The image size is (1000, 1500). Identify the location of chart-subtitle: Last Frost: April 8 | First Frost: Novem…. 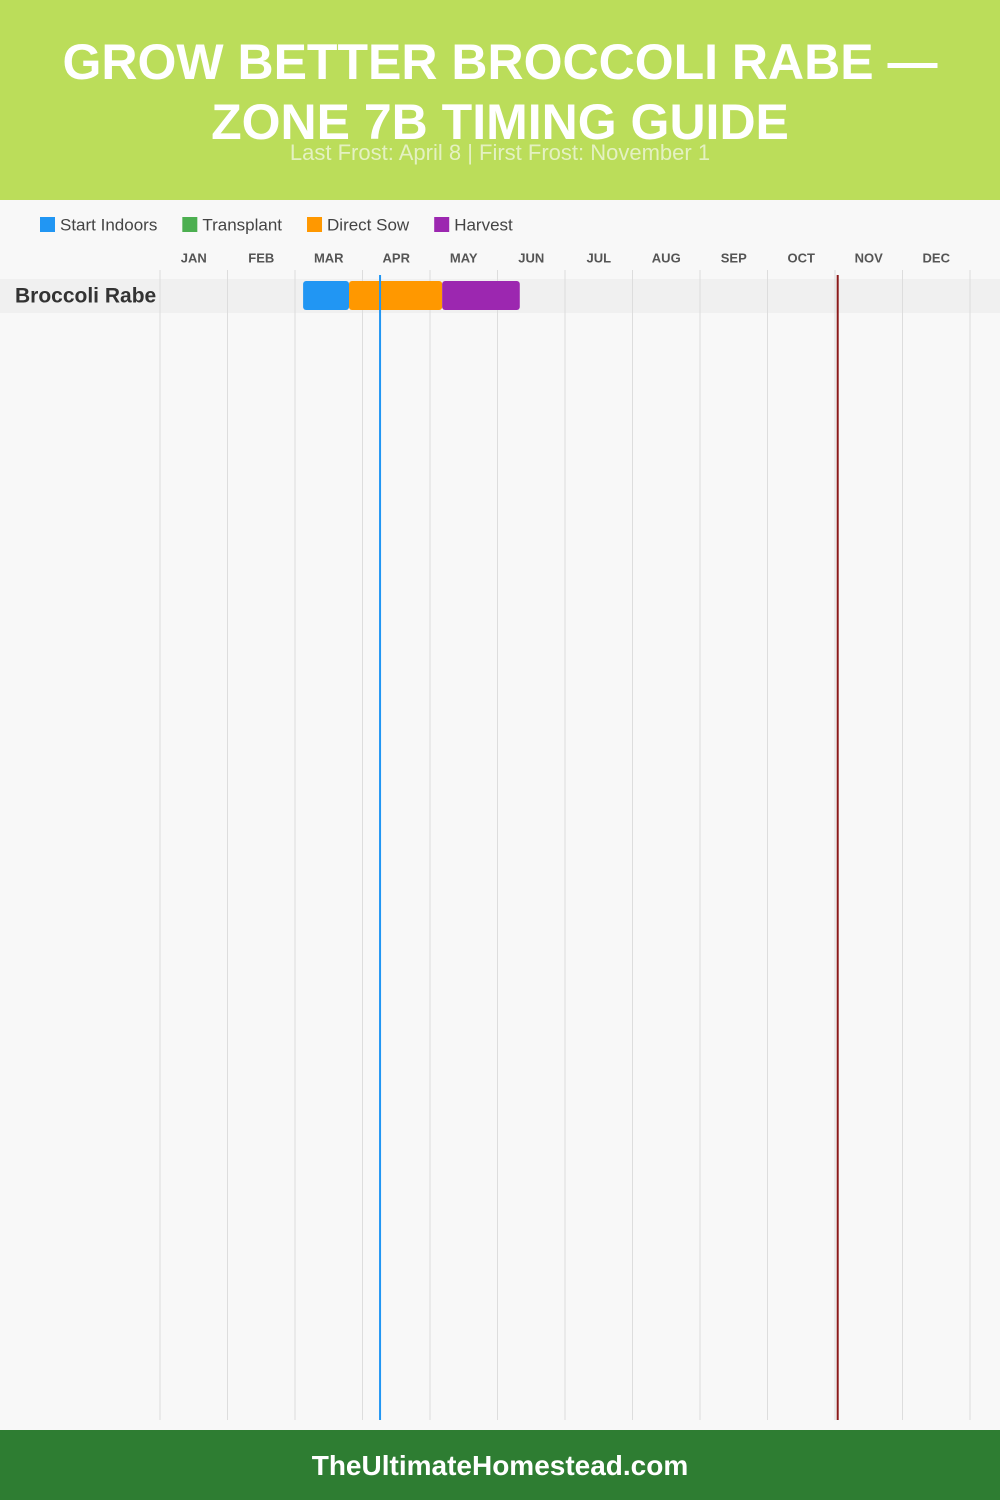
(500, 152).